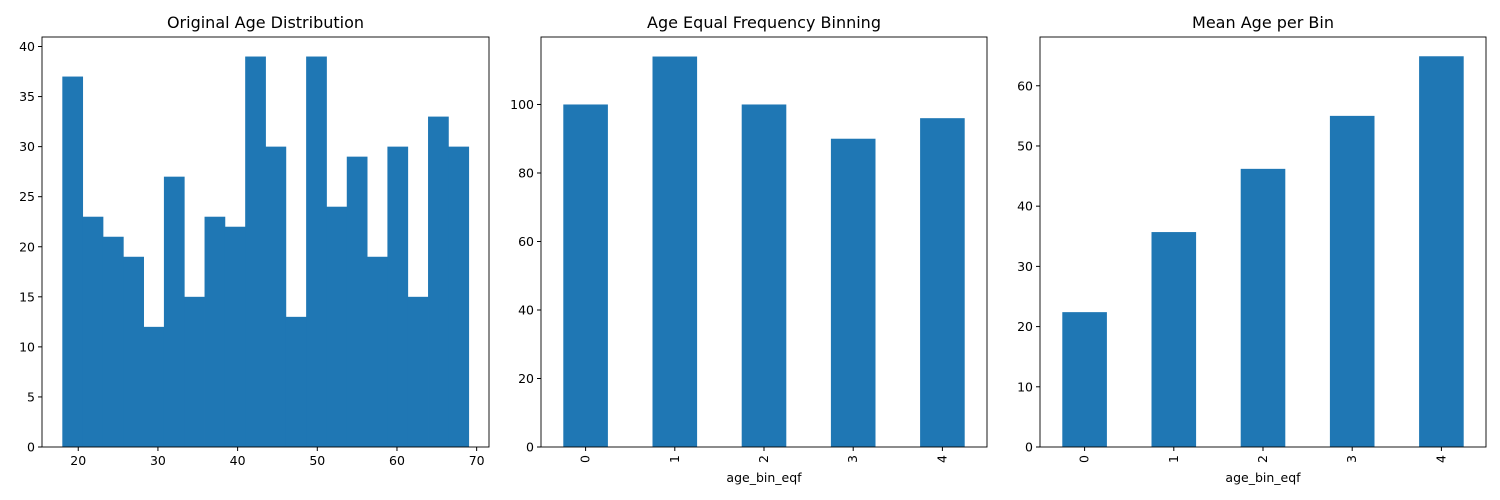 This screenshot has width=1500, height=500. What do you see at coordinates (27, 196) in the screenshot?
I see `y-tick-label: 25` at bounding box center [27, 196].